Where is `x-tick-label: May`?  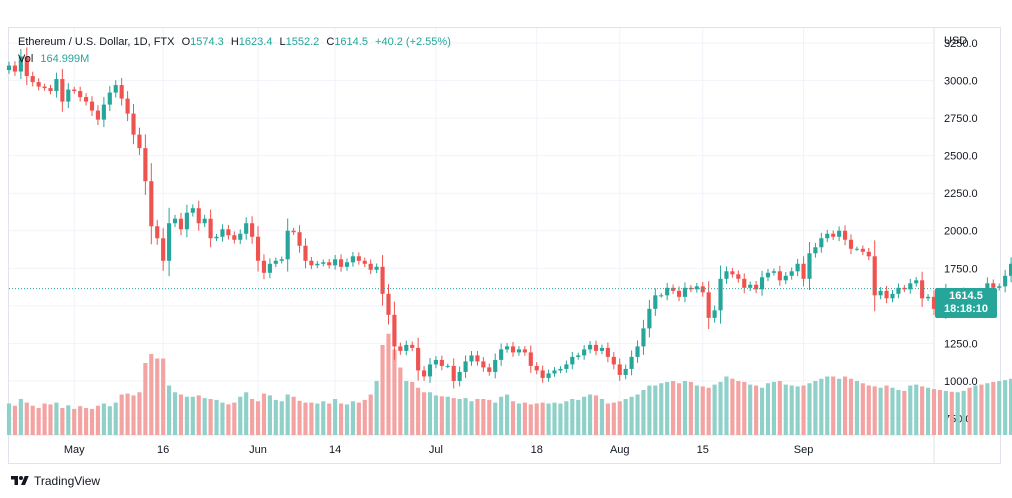 x-tick-label: May is located at coordinates (74, 450).